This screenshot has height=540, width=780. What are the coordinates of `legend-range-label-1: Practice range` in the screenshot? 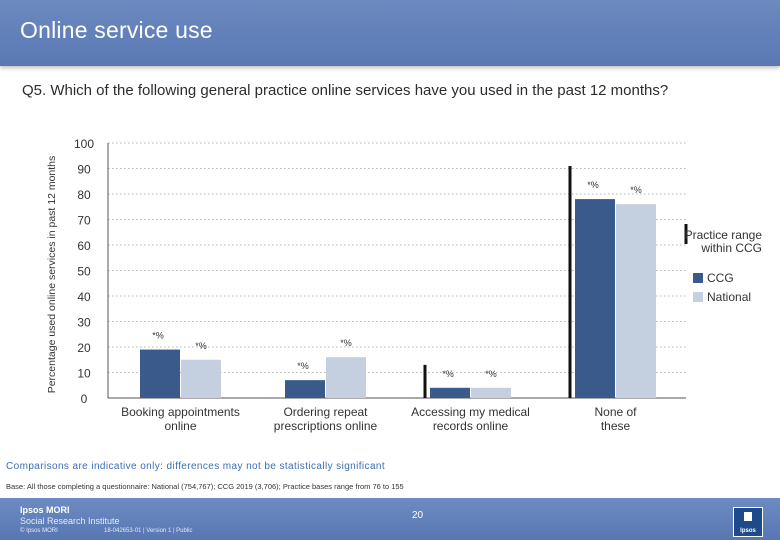 It's located at (724, 235).